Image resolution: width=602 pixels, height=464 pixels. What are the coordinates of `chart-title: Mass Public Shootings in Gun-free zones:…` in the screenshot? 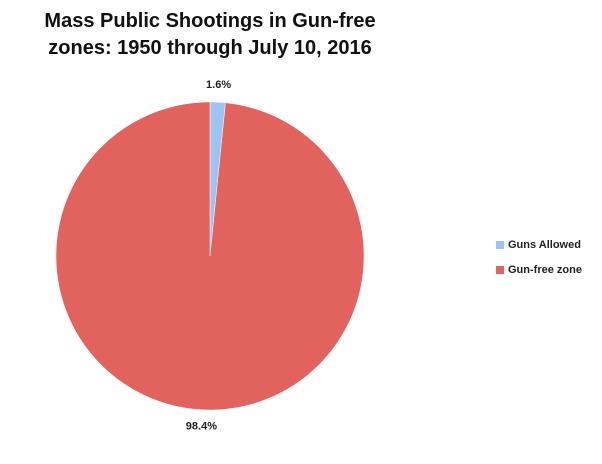 It's located at (210, 34).